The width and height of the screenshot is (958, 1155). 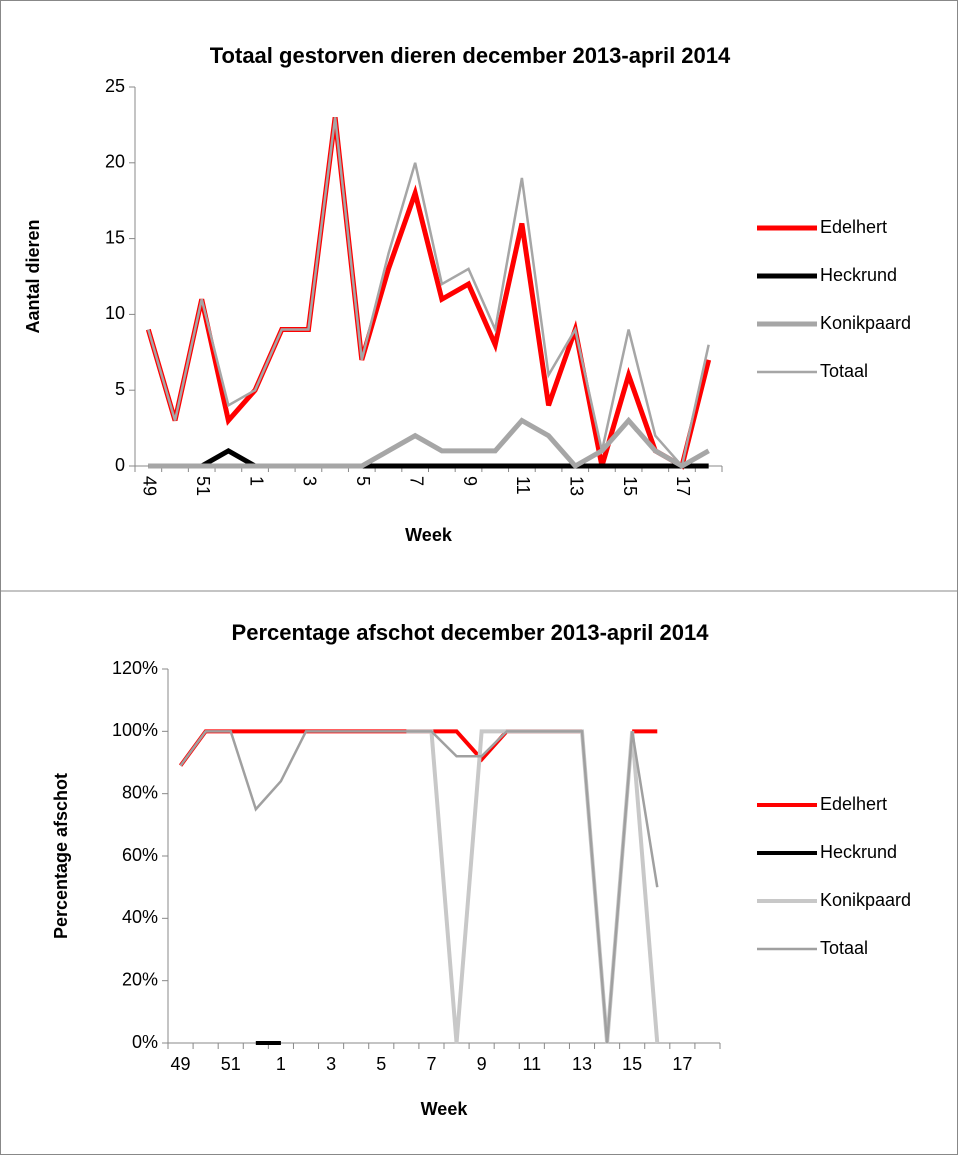 What do you see at coordinates (140, 792) in the screenshot?
I see `y-tick-label: 80%` at bounding box center [140, 792].